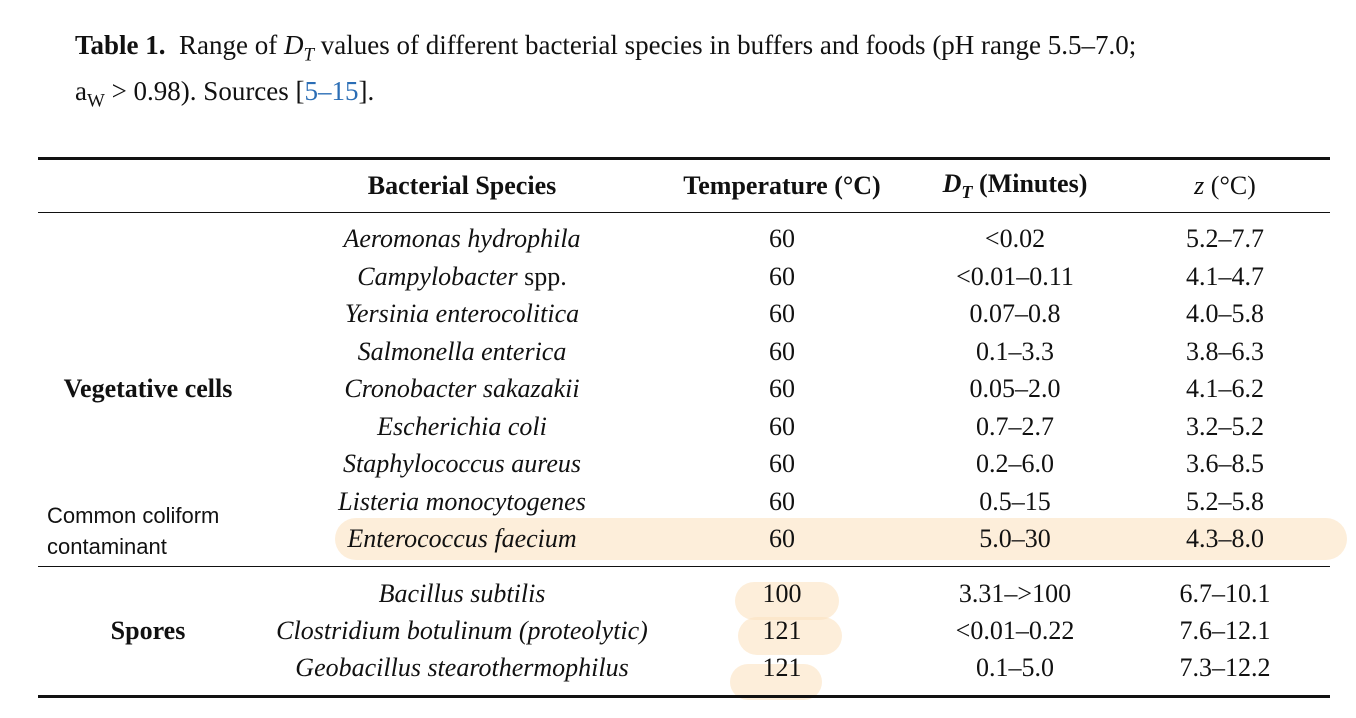 This screenshot has width=1356, height=718. I want to click on cell-z: 3.2–5.2, so click(1225, 426).